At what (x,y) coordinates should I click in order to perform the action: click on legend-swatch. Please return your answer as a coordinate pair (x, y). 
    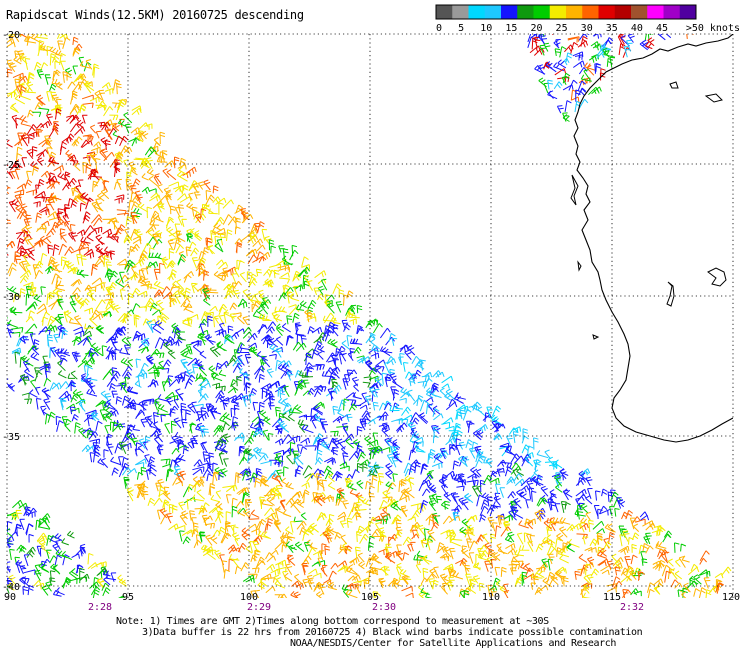
    Looking at the image, I should click on (574, 12).